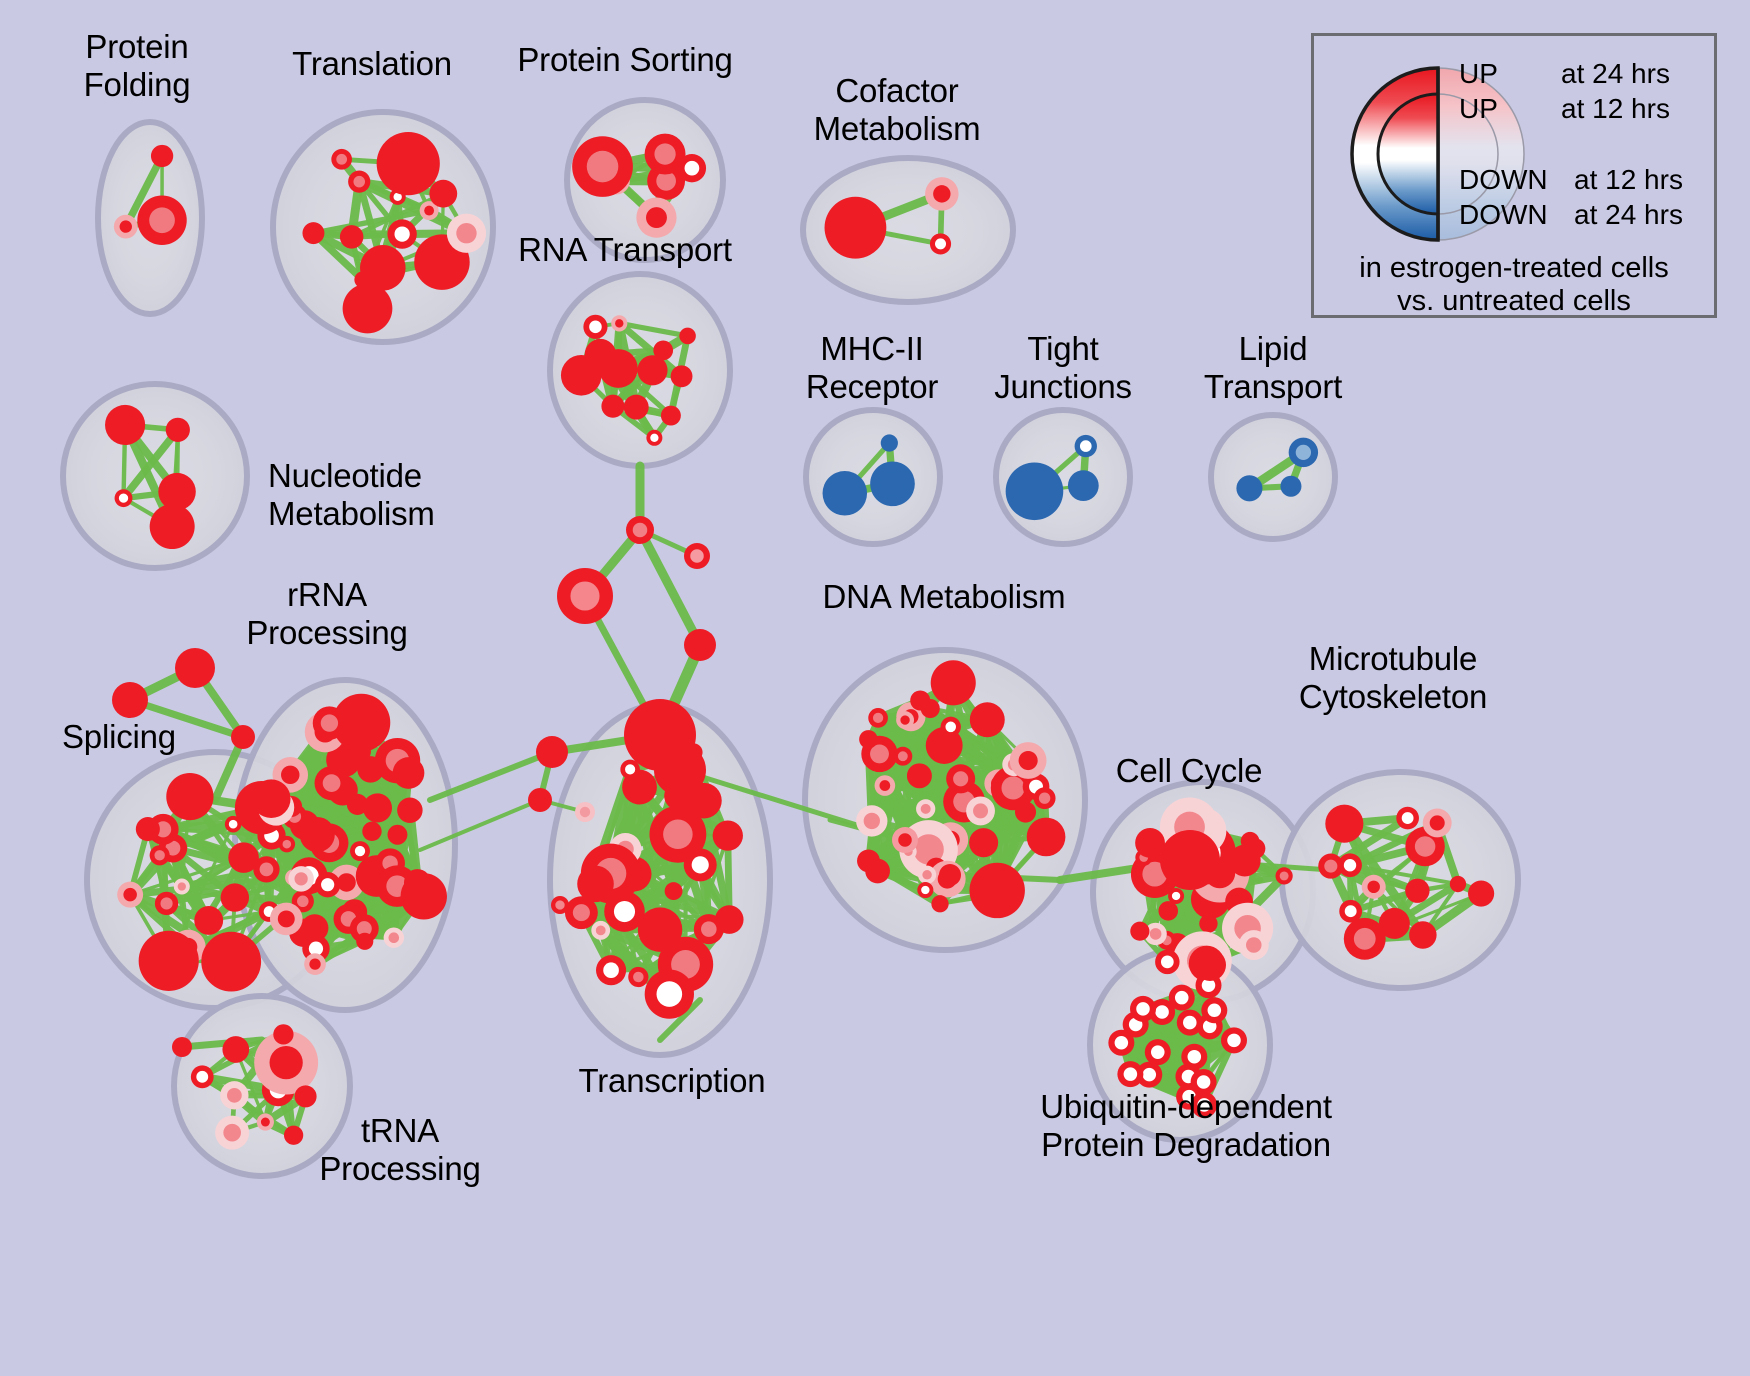 The width and height of the screenshot is (1750, 1376). I want to click on node-tight-junctions, so click(1034, 491).